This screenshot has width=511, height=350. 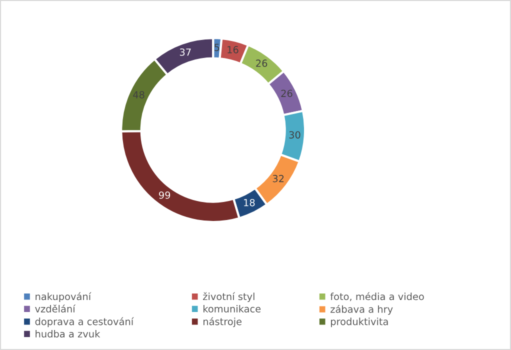 I want to click on data-label: 18, so click(x=249, y=202).